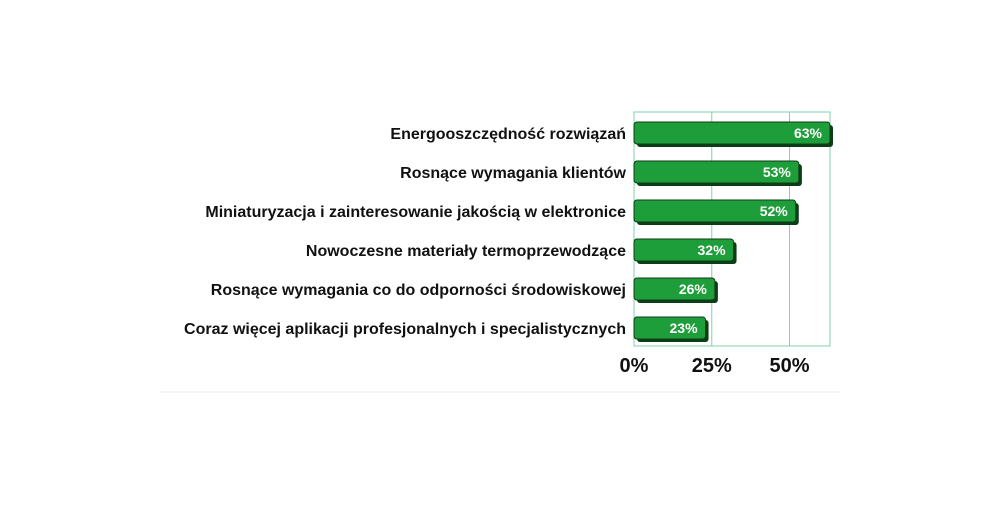 Image resolution: width=1000 pixels, height=505 pixels. What do you see at coordinates (508, 134) in the screenshot?
I see `category-label: Energooszczędność rozwiązań` at bounding box center [508, 134].